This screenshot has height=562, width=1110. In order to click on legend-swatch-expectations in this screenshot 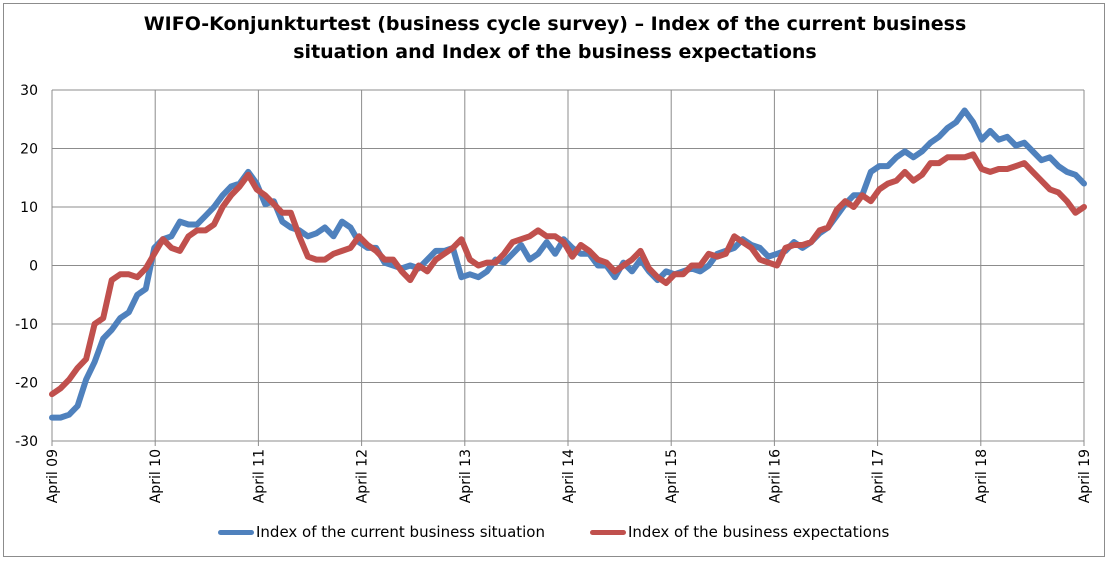, I will do `click(608, 532)`.